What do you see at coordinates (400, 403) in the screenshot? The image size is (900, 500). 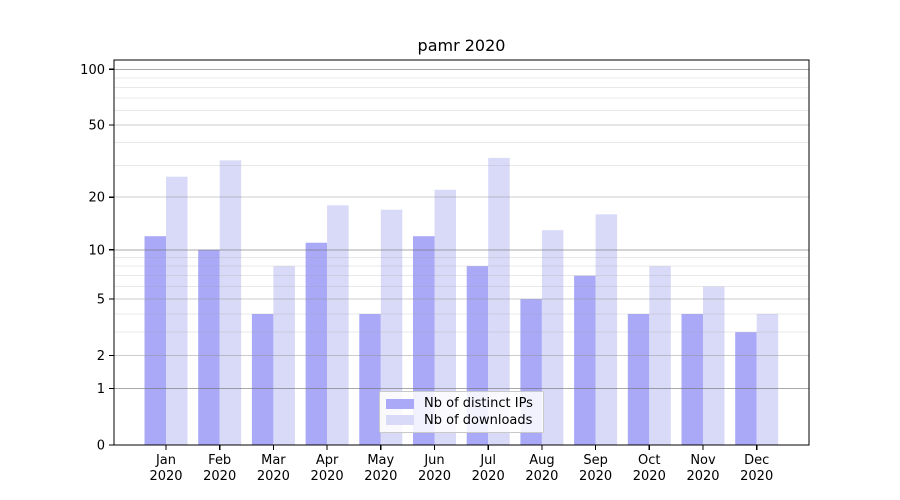 I see `legend-swatch-distinct-ips` at bounding box center [400, 403].